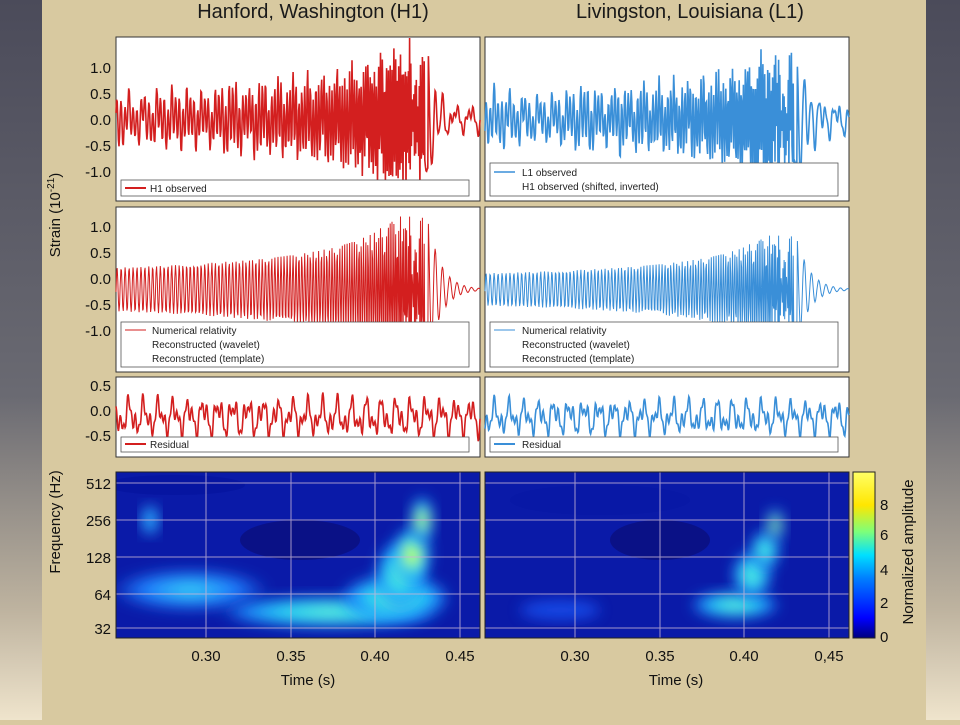  I want to click on ytick-64: 64, so click(102, 595).